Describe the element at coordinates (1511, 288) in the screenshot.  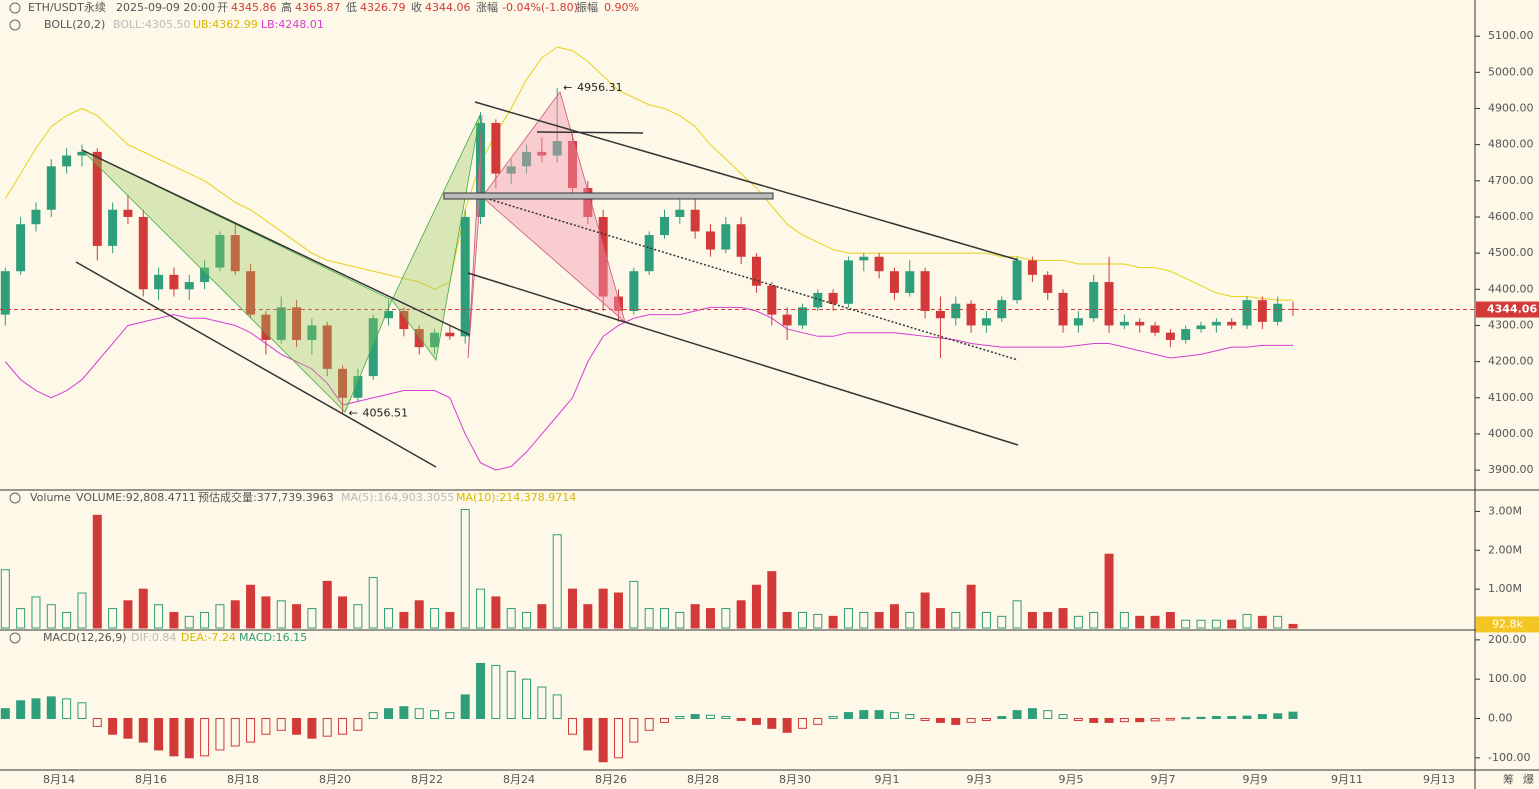
I see `y-tick-label: 4400.00` at that location.